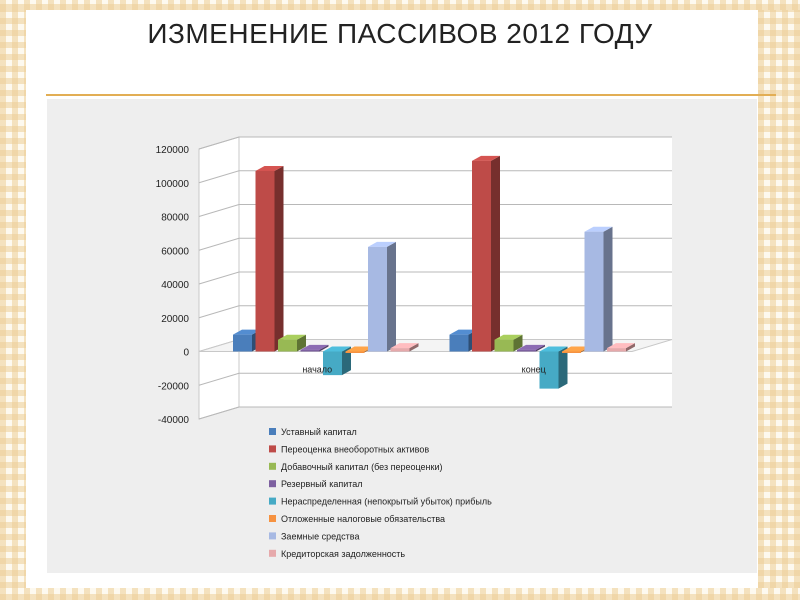 The image size is (800, 600). I want to click on legend-label: Заемные средства, so click(320, 536).